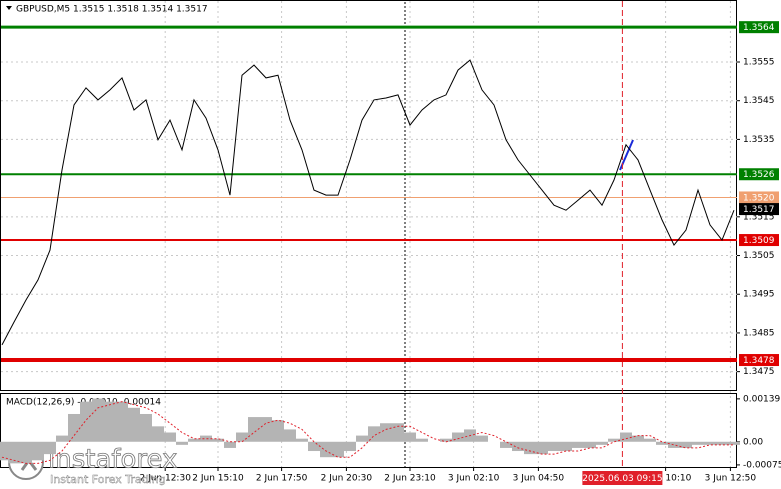 The width and height of the screenshot is (781, 489). What do you see at coordinates (759, 295) in the screenshot?
I see `y-tick-label: 1.3495` at bounding box center [759, 295].